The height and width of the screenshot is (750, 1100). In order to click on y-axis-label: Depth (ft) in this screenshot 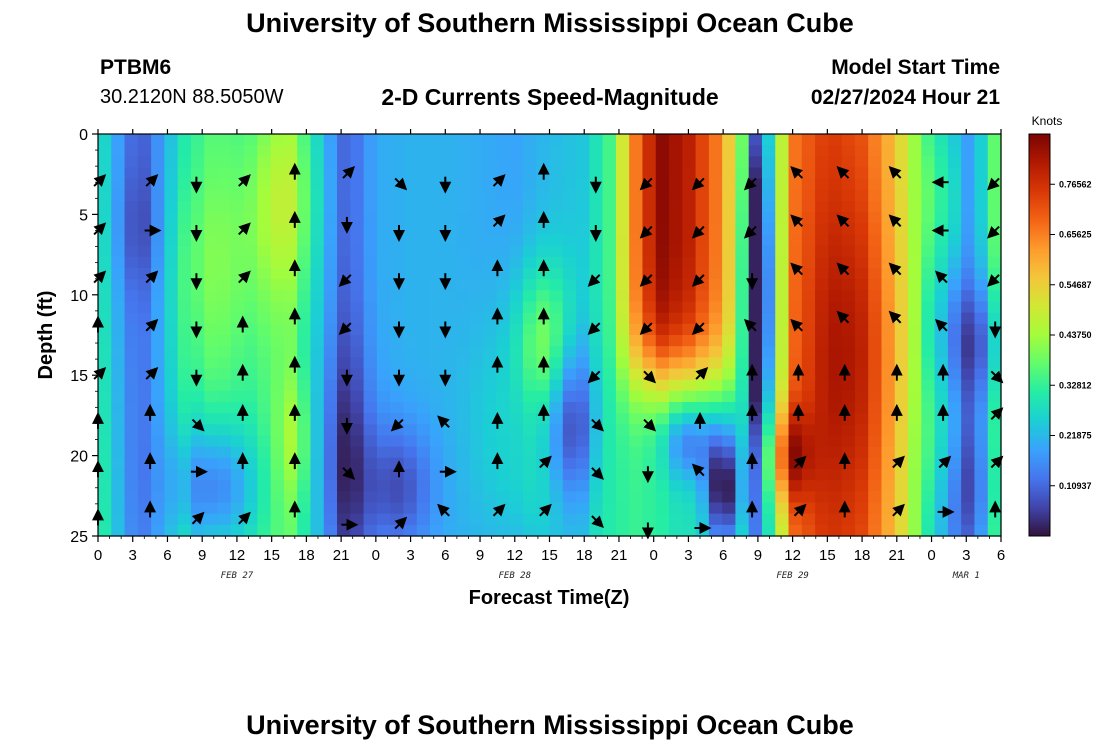, I will do `click(46, 335)`.